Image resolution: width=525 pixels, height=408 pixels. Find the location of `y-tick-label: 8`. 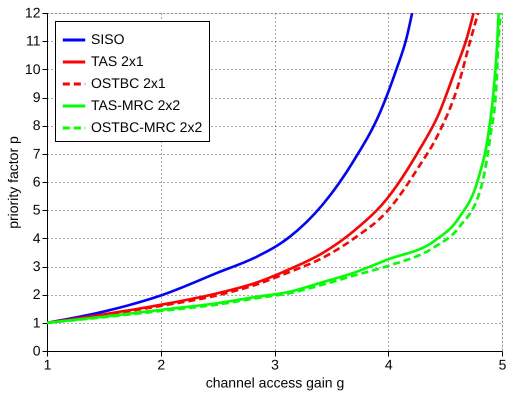

y-tick-label: 8 is located at coordinates (36, 125).